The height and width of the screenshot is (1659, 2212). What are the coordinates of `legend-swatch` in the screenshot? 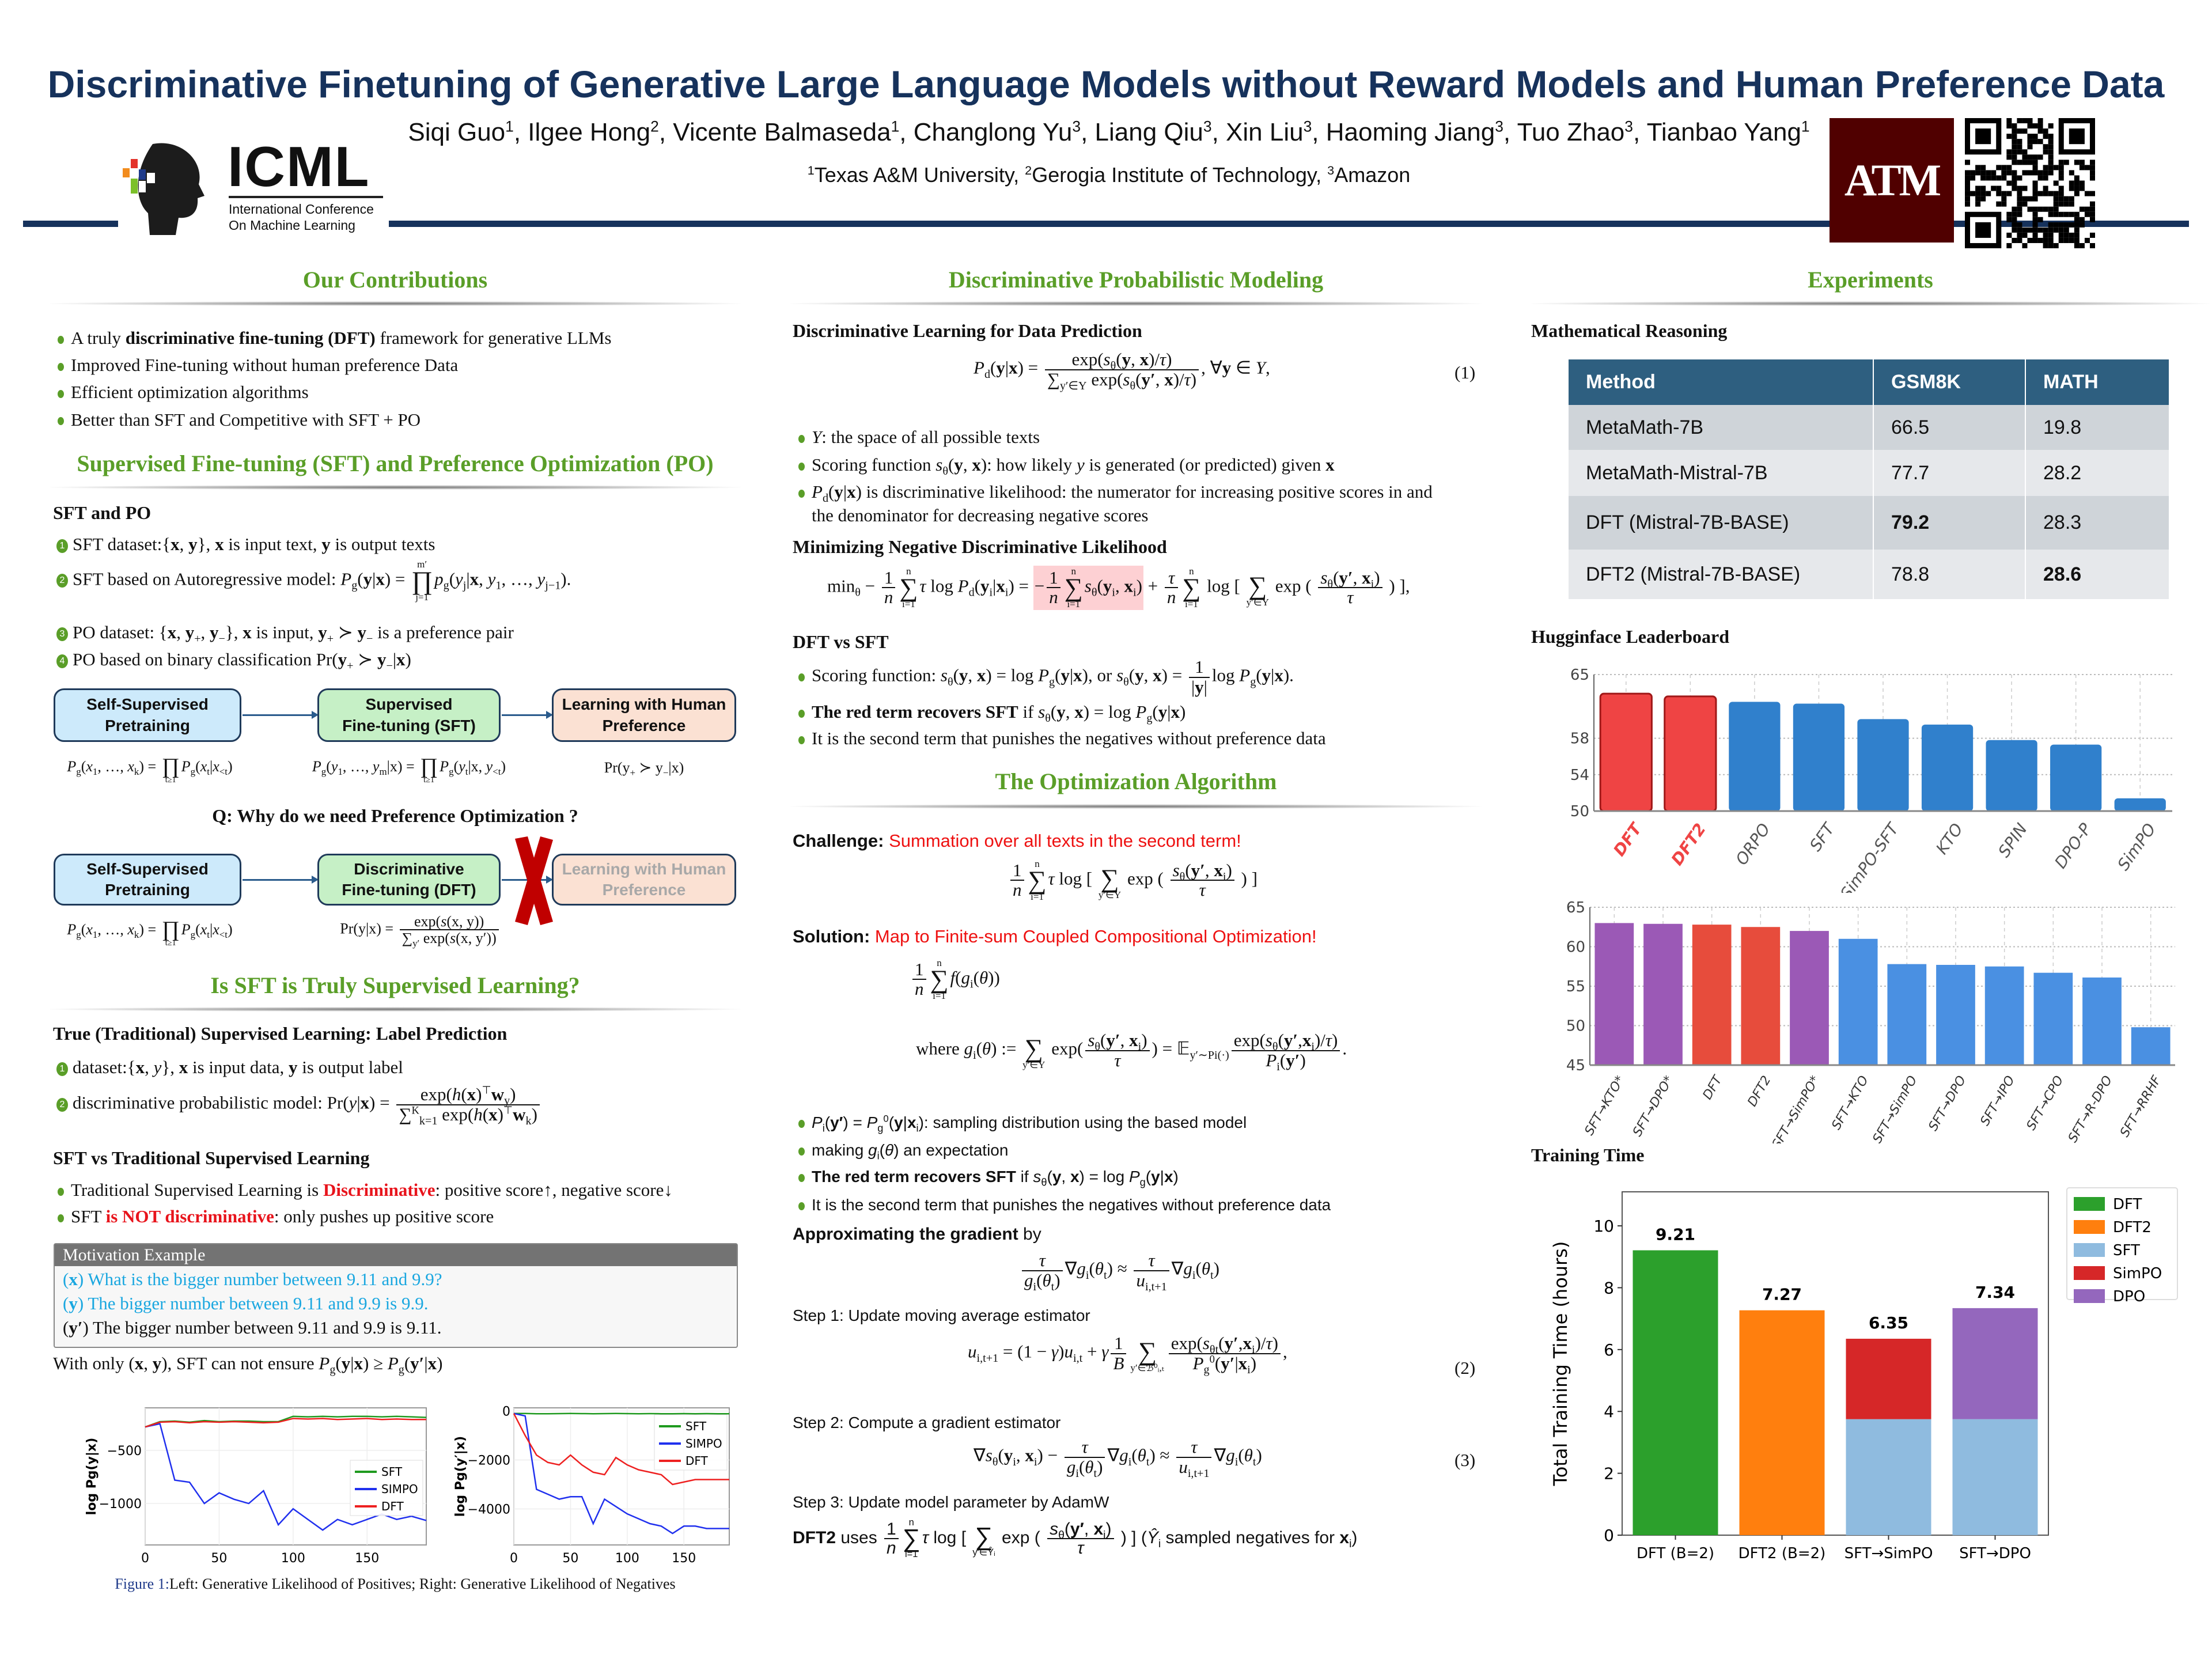 It's located at (2089, 1227).